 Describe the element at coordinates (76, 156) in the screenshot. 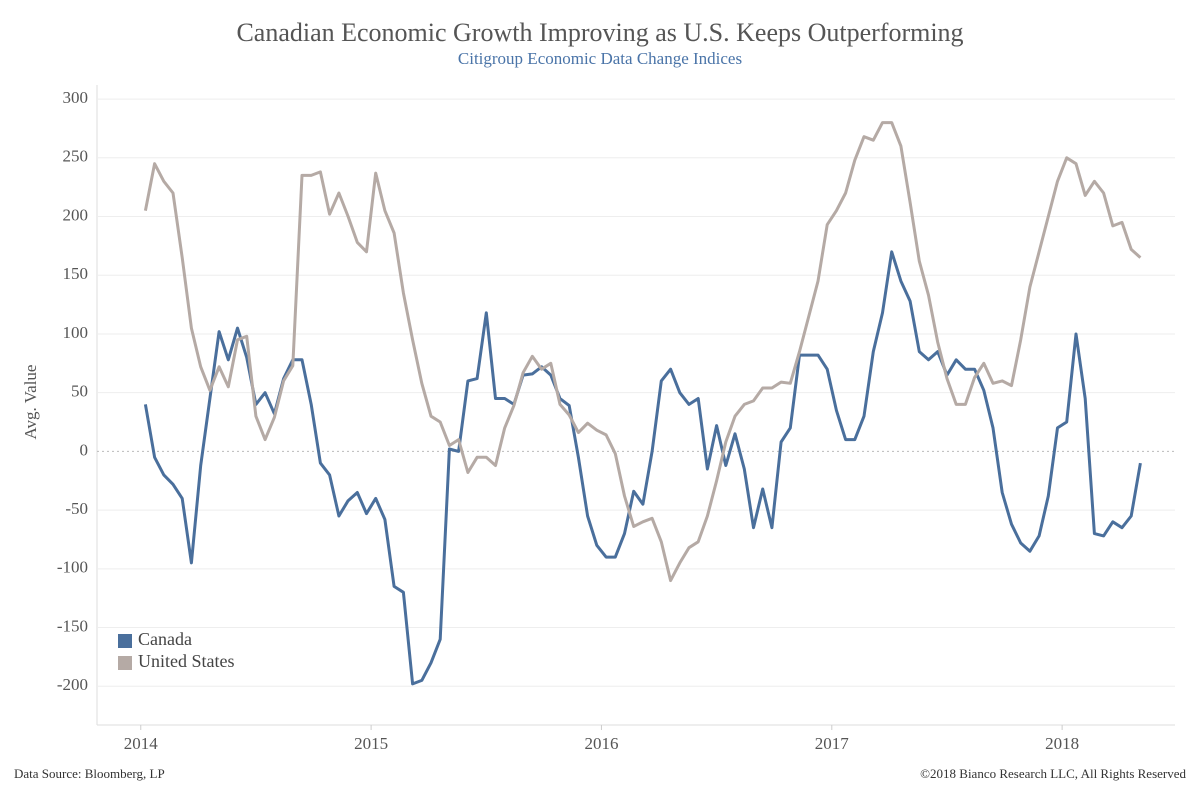

I see `y-tick-label: 250` at that location.